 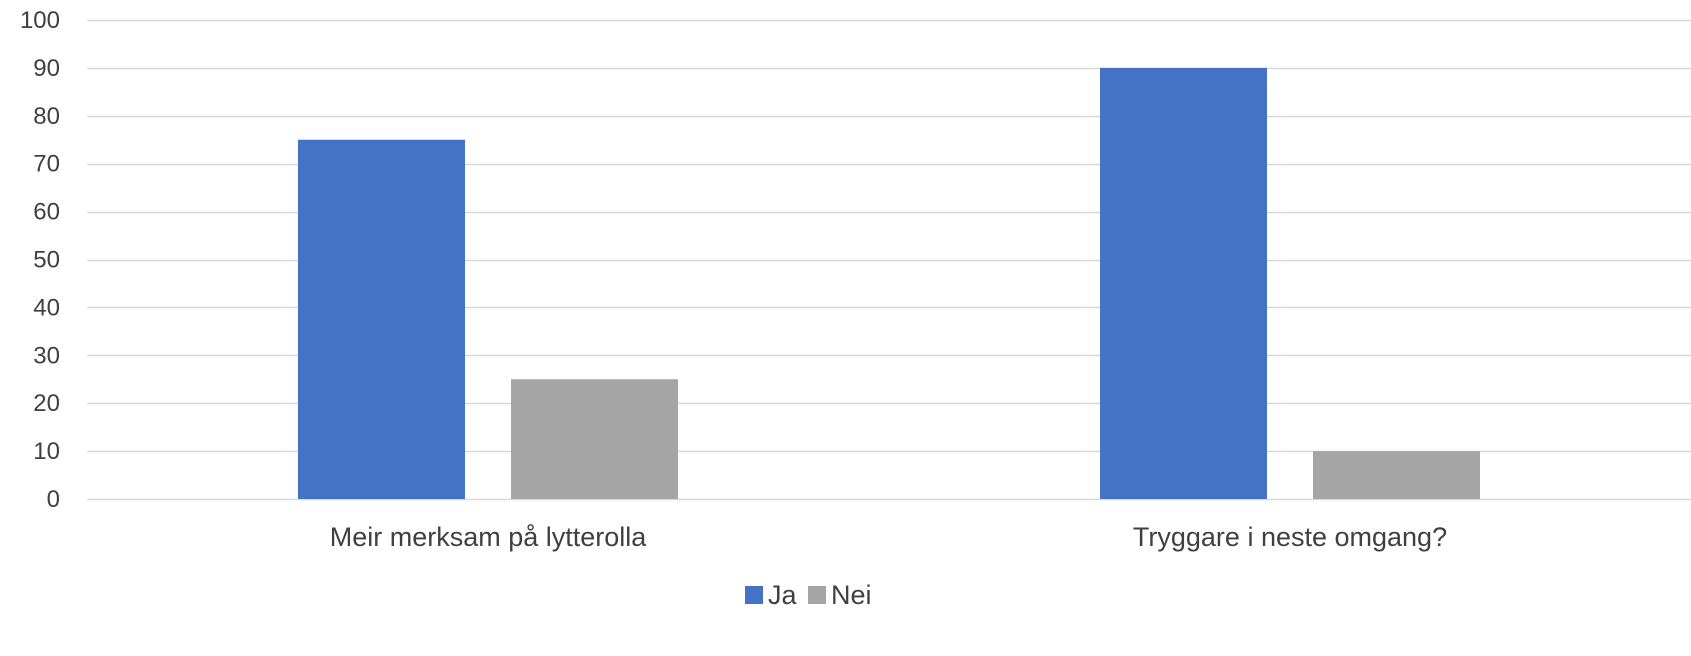 I want to click on y-tick-label: 10, so click(x=46, y=451).